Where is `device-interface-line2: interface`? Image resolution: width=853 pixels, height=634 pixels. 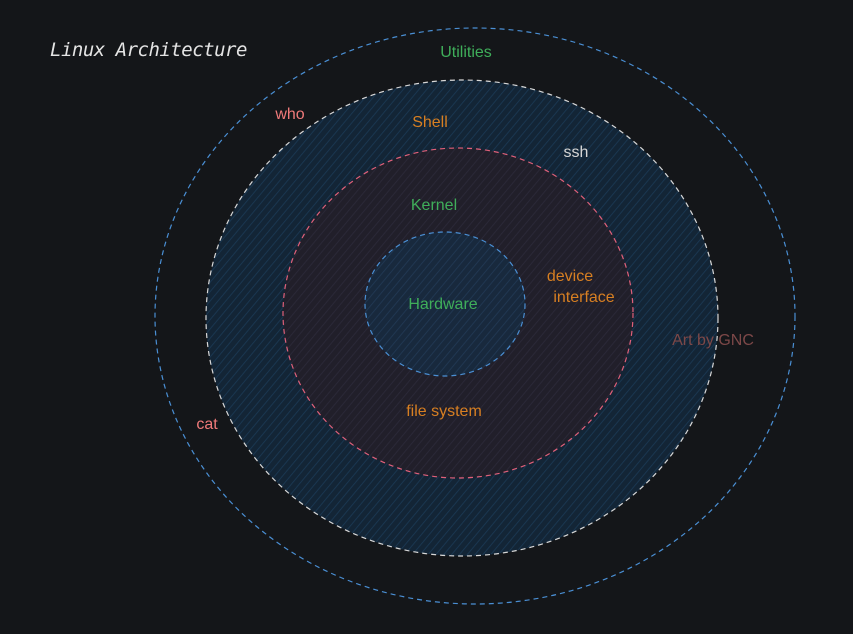 device-interface-line2: interface is located at coordinates (583, 297).